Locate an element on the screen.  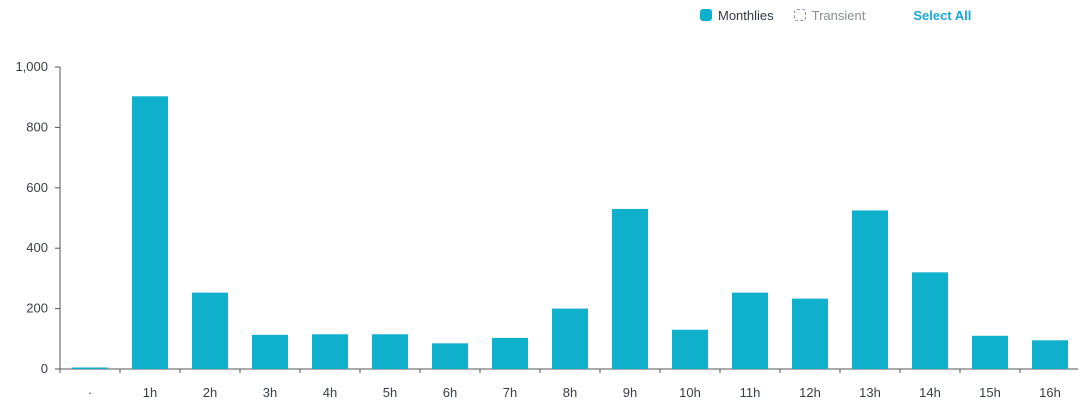
chart-legend: Monthlies Transient Select All is located at coordinates (835, 15).